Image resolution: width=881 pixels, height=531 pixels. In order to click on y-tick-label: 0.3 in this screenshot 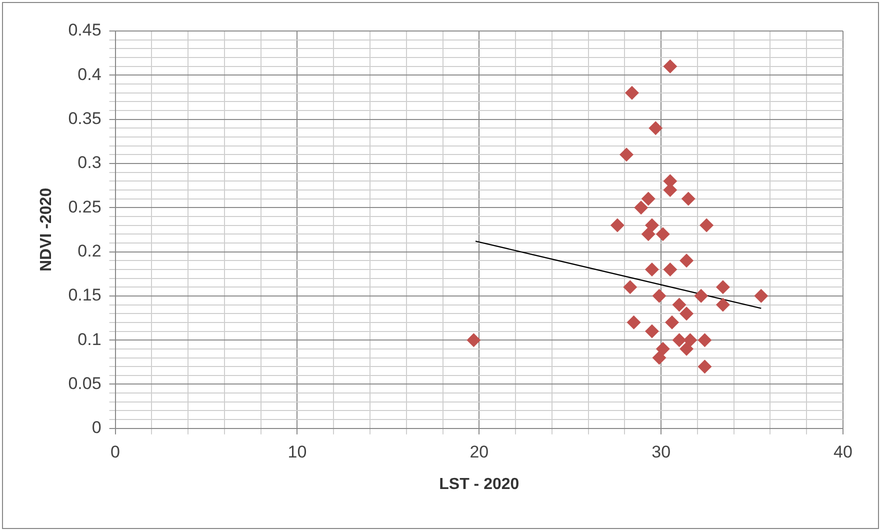, I will do `click(90, 162)`.